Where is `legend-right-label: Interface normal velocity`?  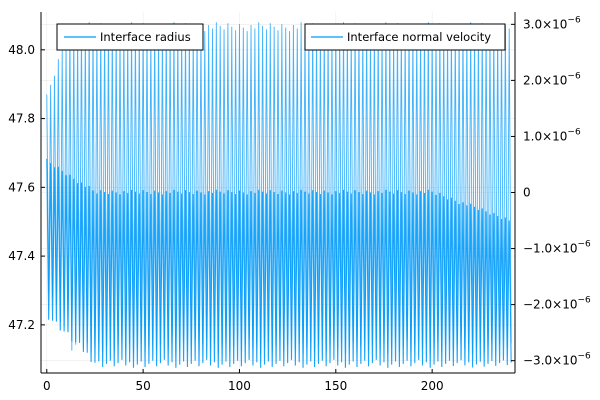 legend-right-label: Interface normal velocity is located at coordinates (419, 37).